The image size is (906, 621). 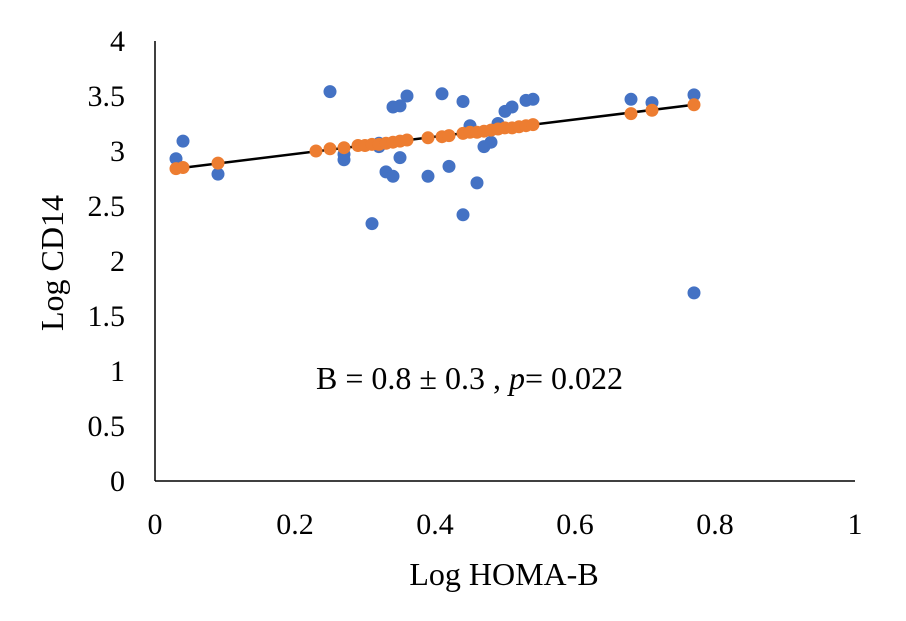 I want to click on x-tick-label: 1, so click(x=855, y=524).